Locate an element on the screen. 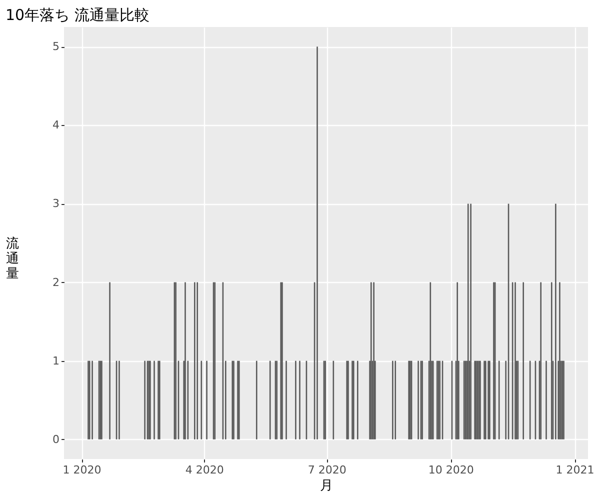  y-tick-label: 1 is located at coordinates (56, 361).